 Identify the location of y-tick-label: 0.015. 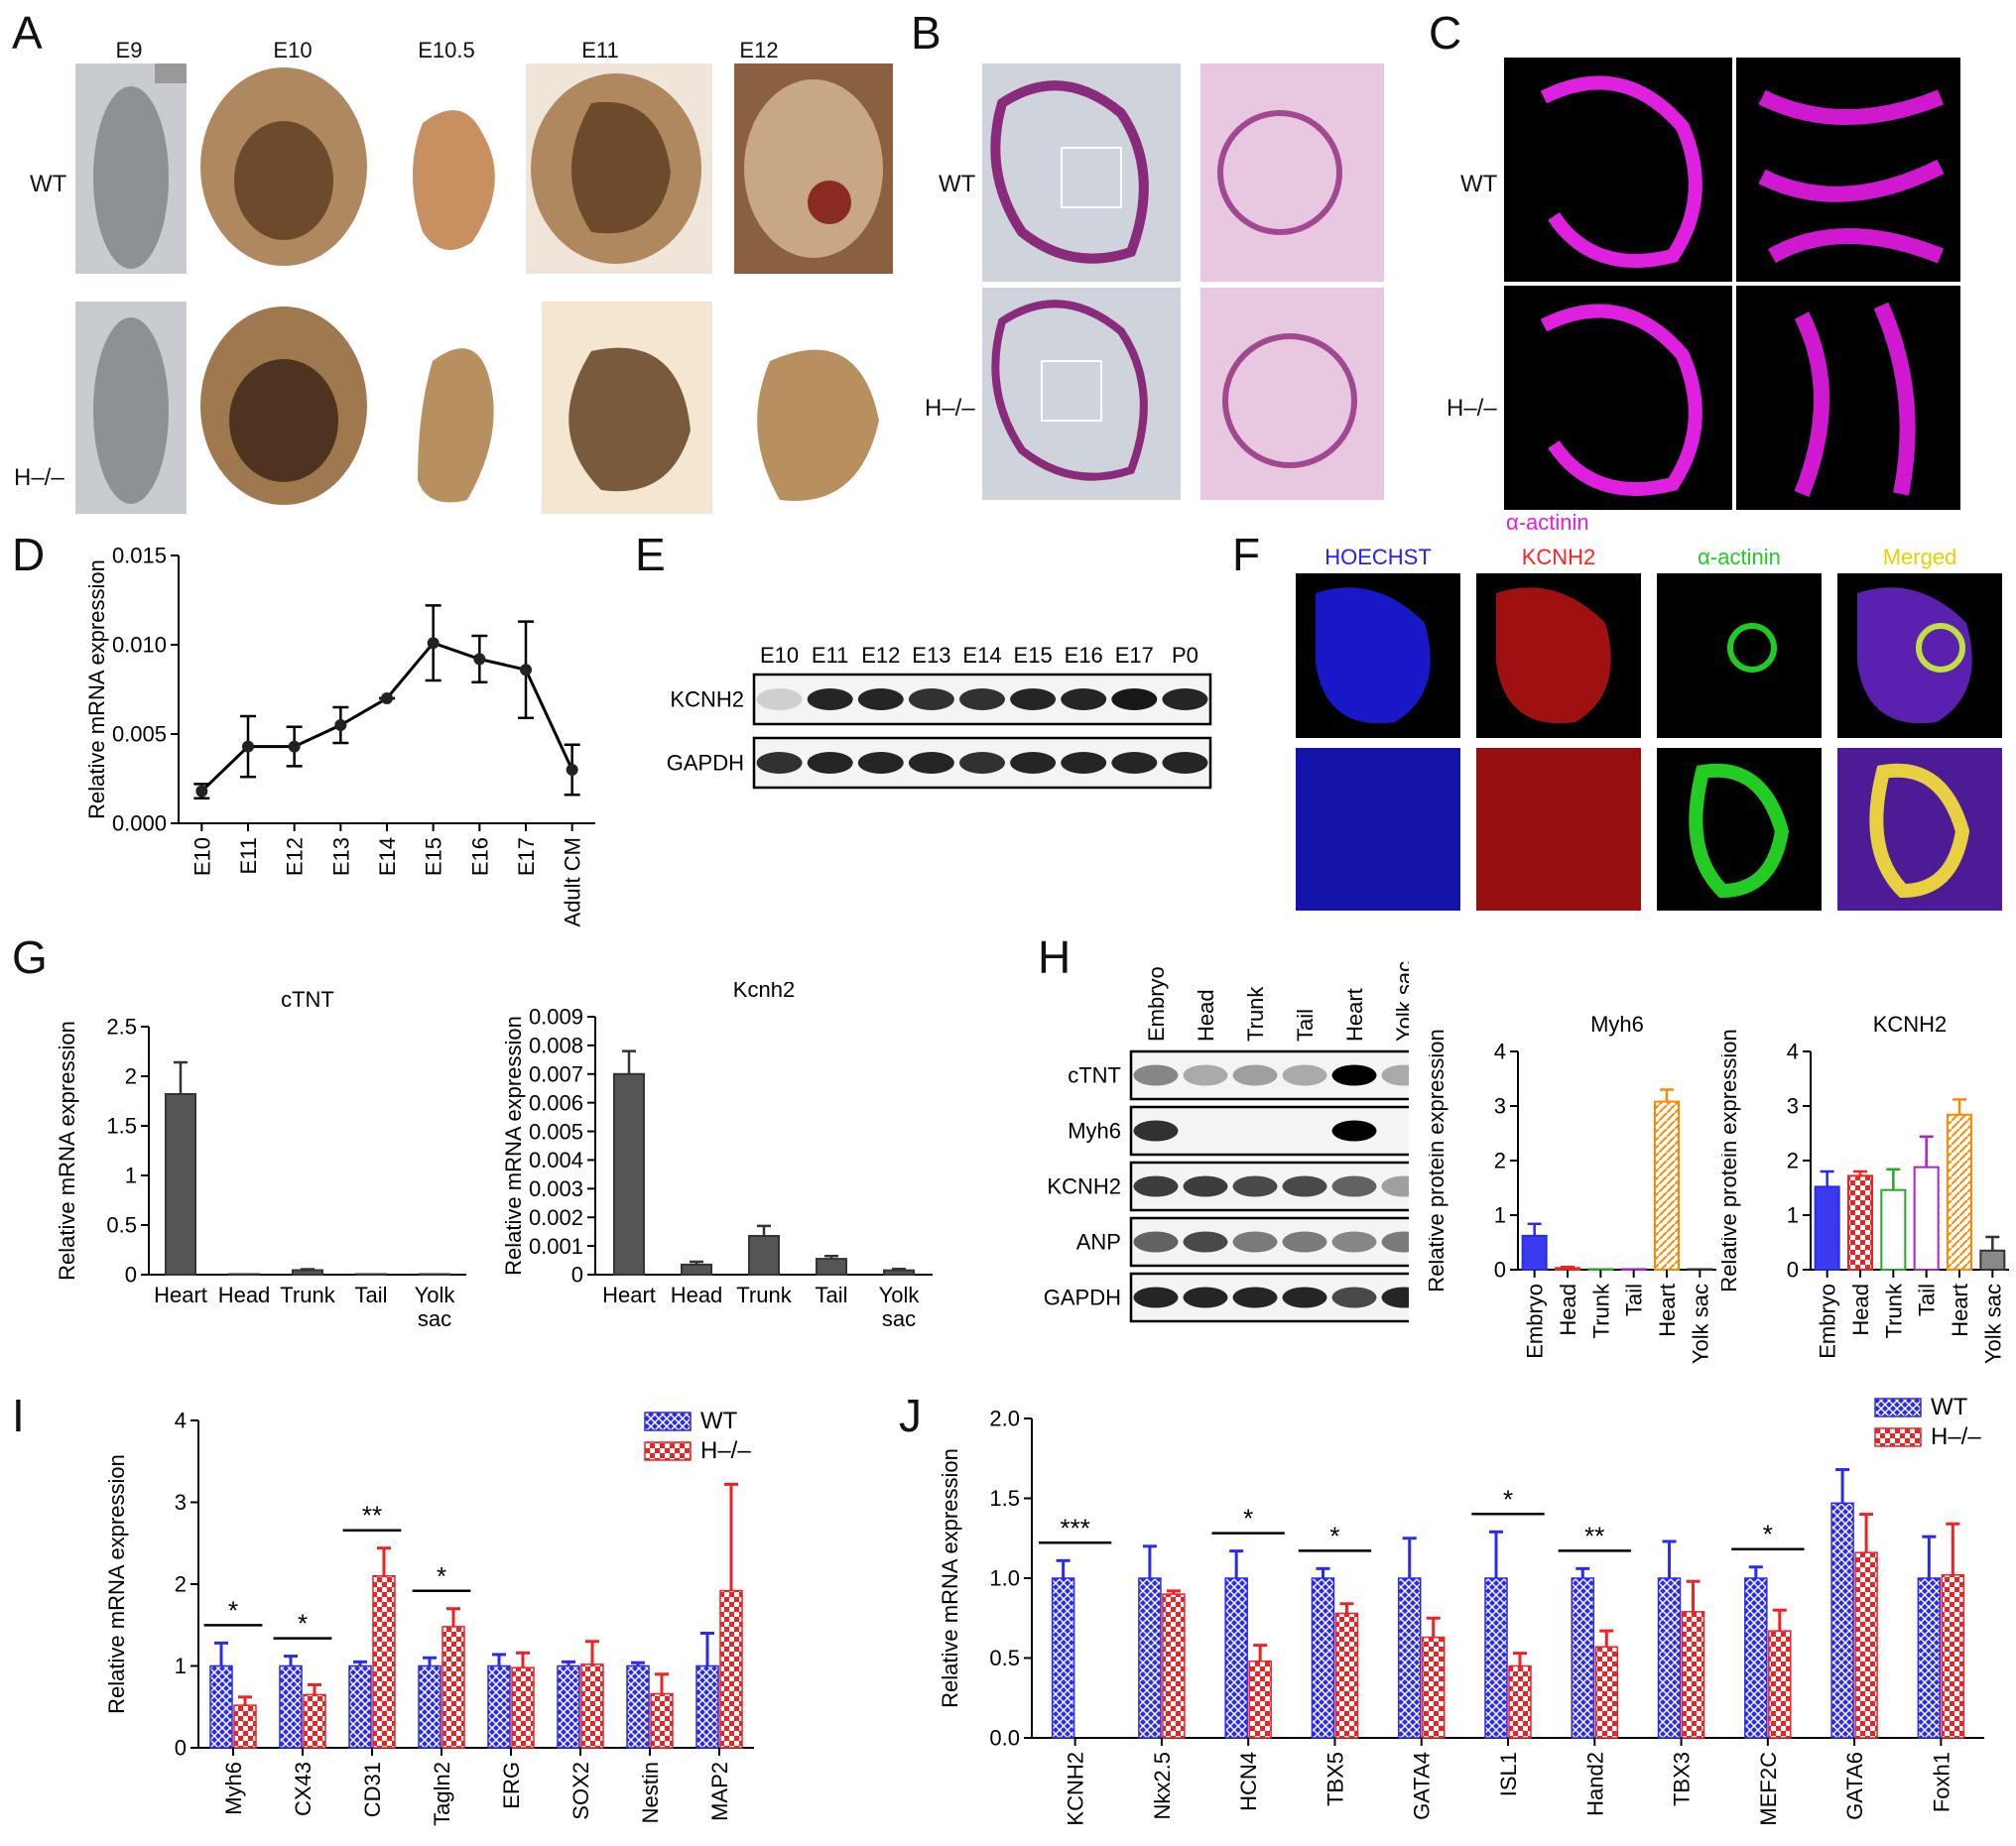
(139, 556).